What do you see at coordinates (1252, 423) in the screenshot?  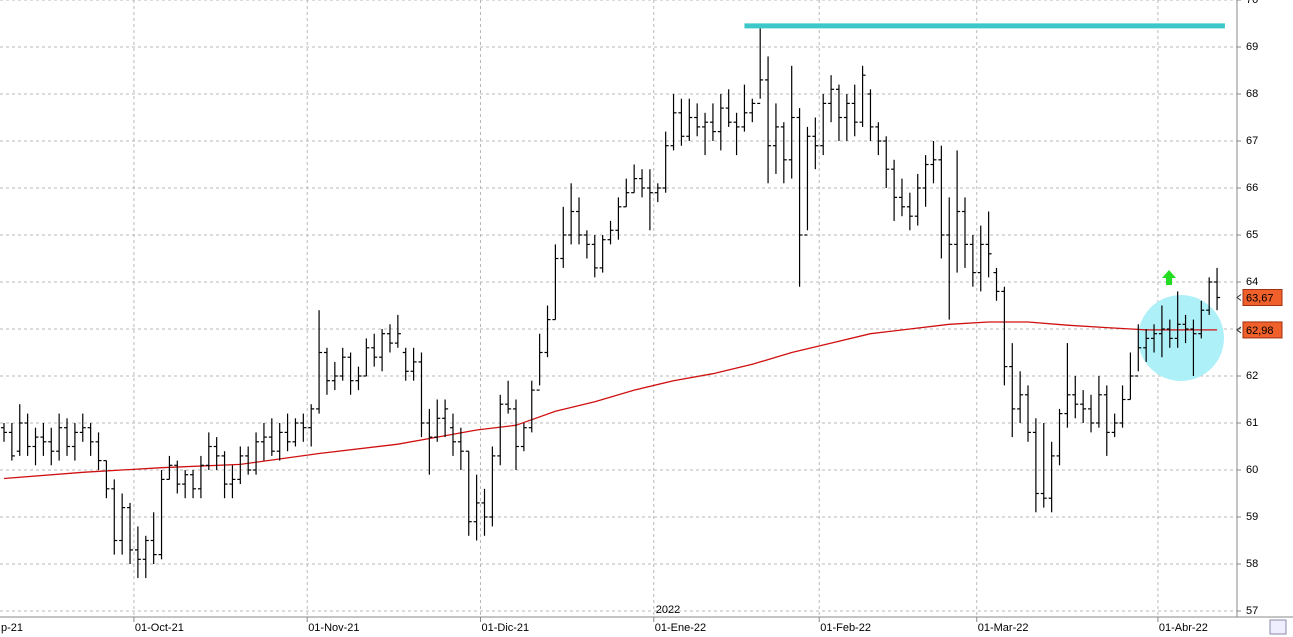 I see `y-tick-label: 61` at bounding box center [1252, 423].